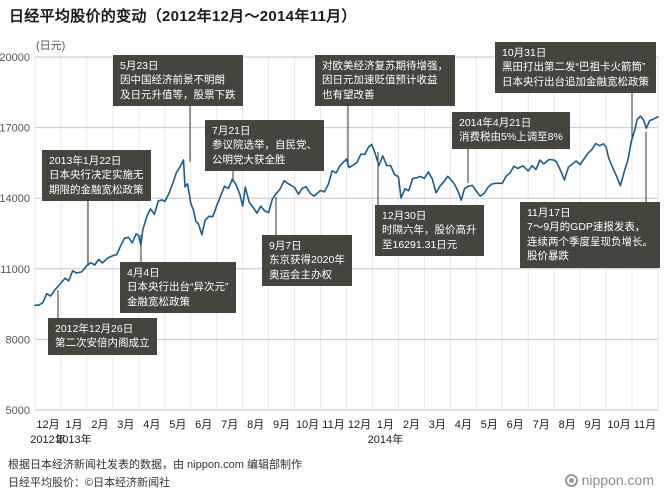 Image resolution: width=664 pixels, height=503 pixels. What do you see at coordinates (380, 80) in the screenshot?
I see `annotation-line: 因日元加速贬值预计收益` at bounding box center [380, 80].